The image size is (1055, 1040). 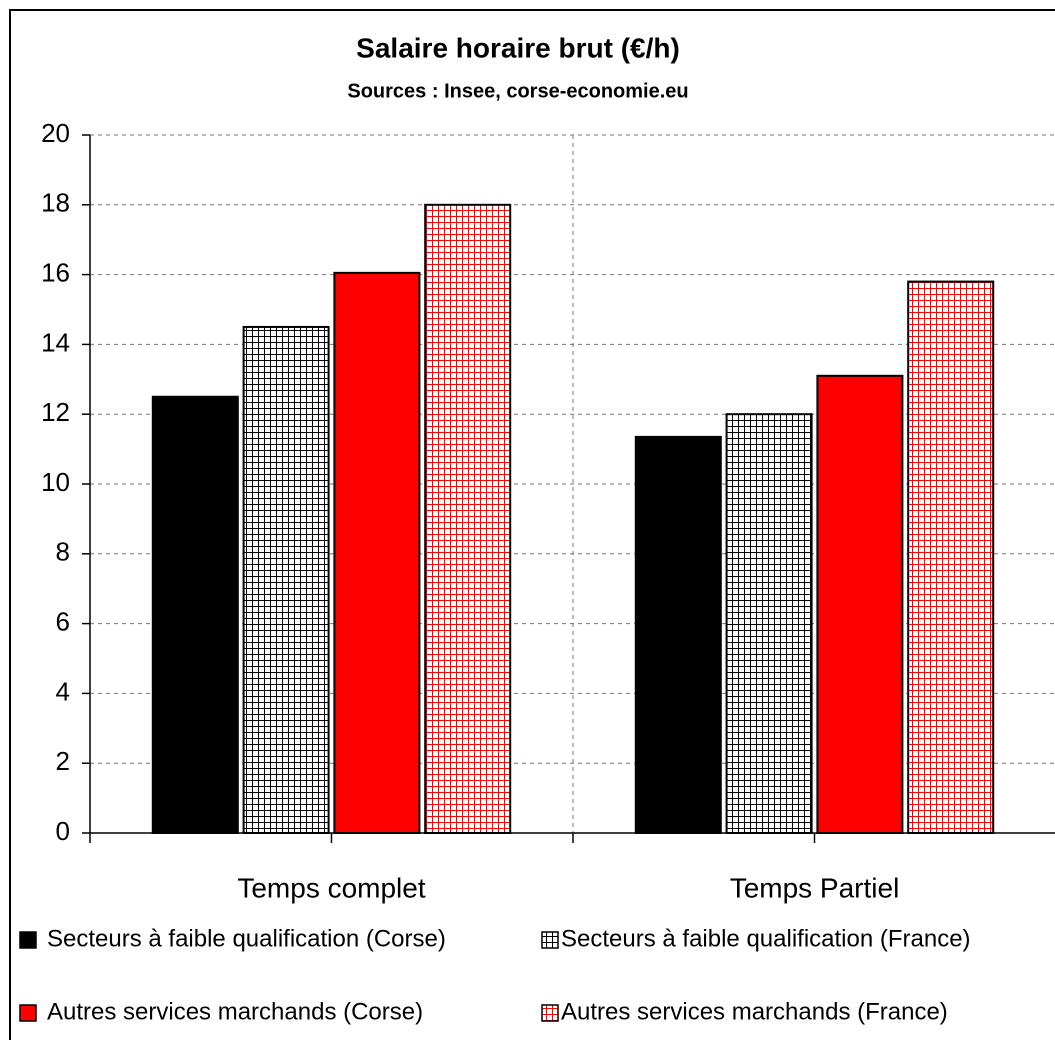 I want to click on y-tick-label: 6, so click(x=63, y=621).